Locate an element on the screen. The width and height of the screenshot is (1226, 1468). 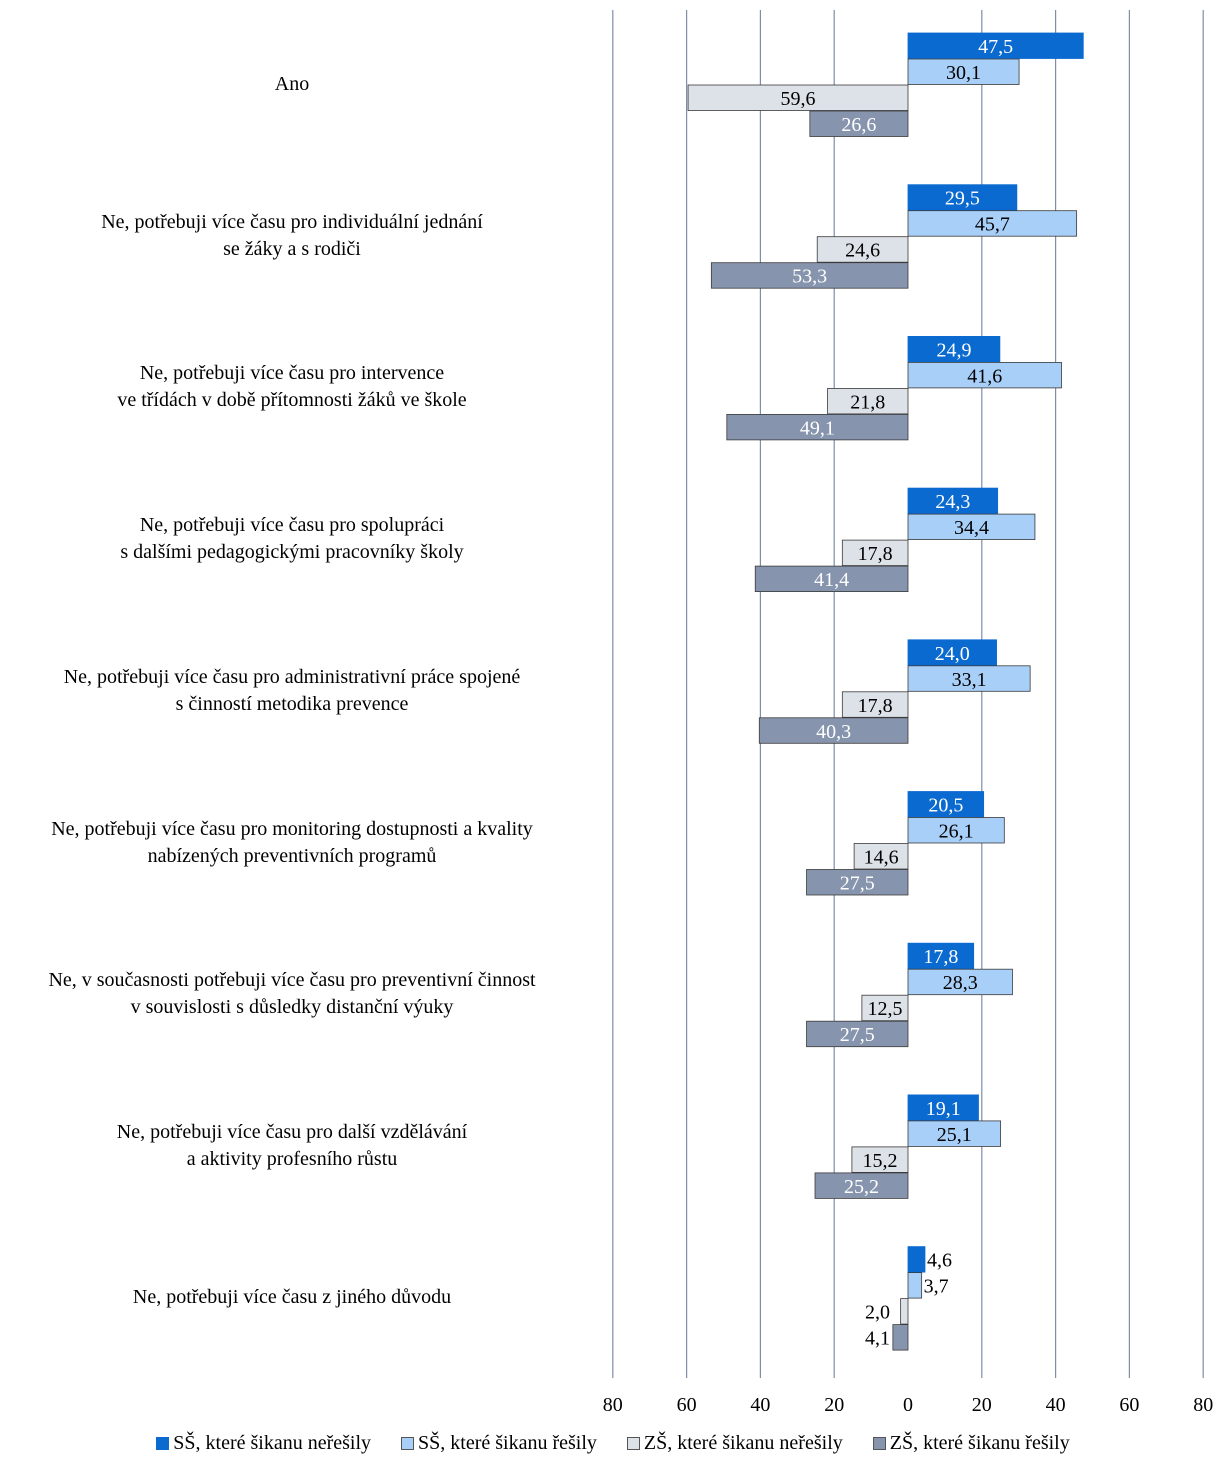
x-tick-label: 80 is located at coordinates (613, 1405).